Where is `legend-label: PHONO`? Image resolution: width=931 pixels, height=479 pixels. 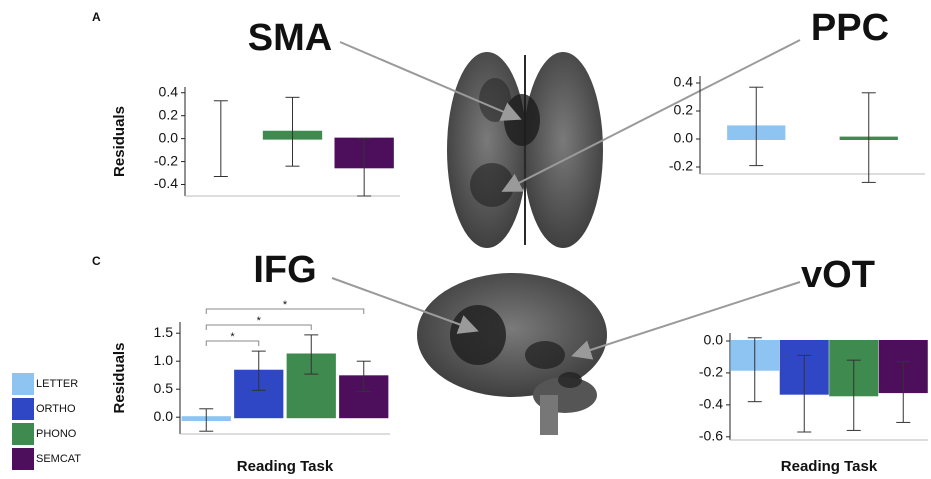 legend-label: PHONO is located at coordinates (56, 434).